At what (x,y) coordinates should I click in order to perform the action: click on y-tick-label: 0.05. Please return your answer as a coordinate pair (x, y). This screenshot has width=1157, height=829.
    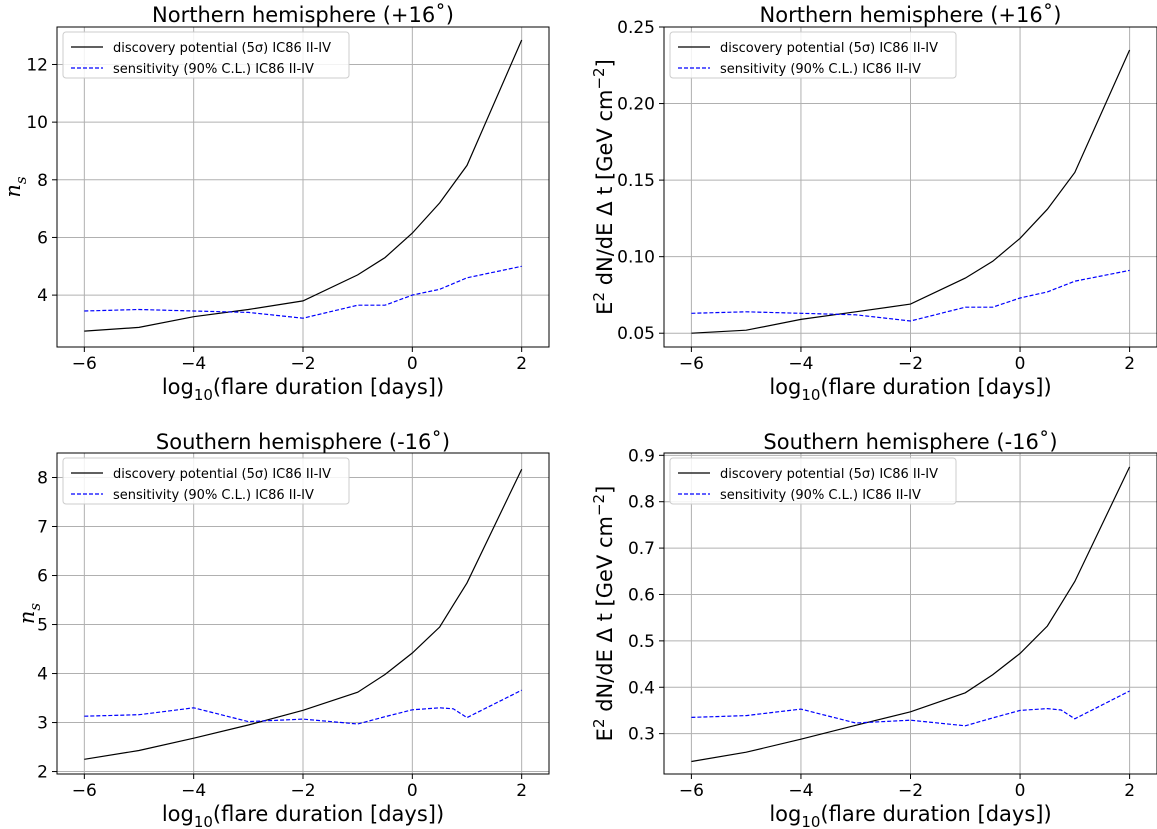
    Looking at the image, I should click on (636, 334).